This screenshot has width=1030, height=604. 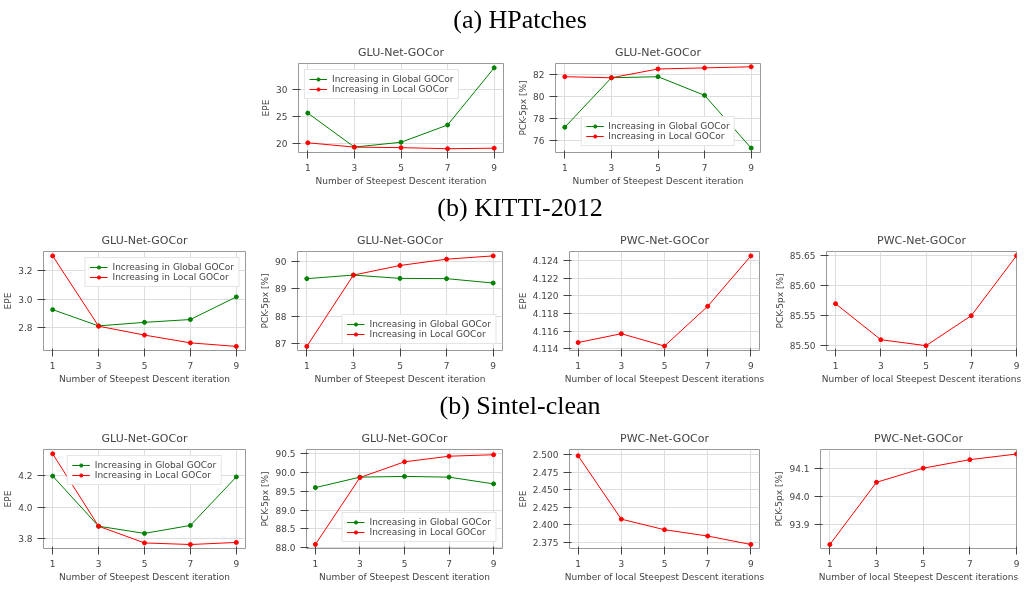 I want to click on y-tick-label: 2.475, so click(x=545, y=472).